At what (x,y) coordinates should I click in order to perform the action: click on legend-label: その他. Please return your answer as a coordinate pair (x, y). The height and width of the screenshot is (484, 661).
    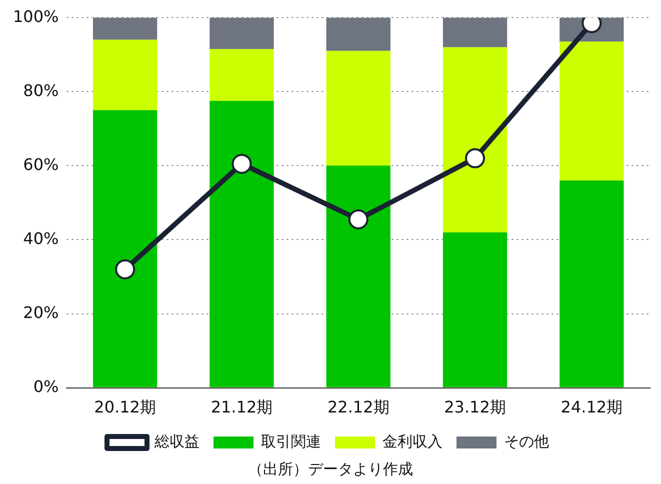
    Looking at the image, I should click on (526, 441).